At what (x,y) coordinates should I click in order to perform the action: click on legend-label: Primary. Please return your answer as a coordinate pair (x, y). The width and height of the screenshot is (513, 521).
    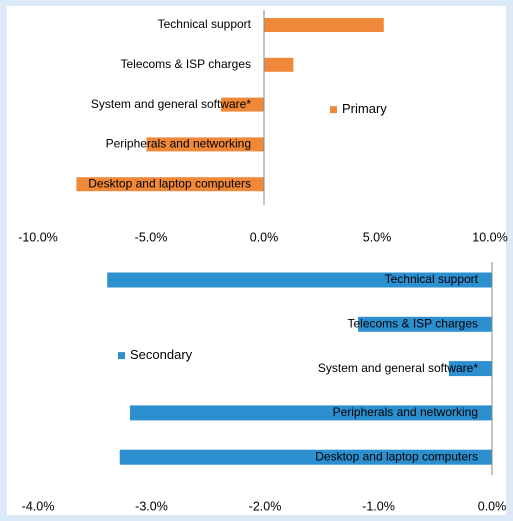
    Looking at the image, I should click on (364, 108).